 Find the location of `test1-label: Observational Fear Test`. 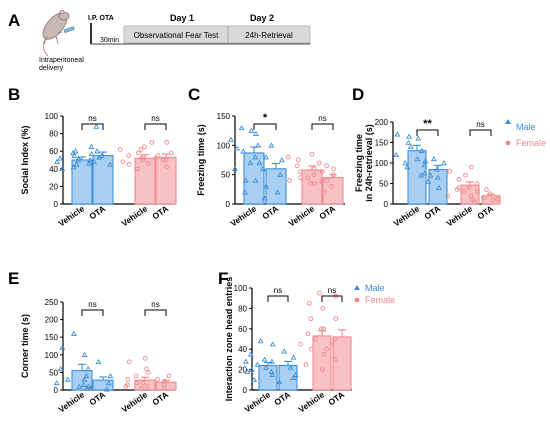

test1-label: Observational Fear Test is located at coordinates (177, 35).